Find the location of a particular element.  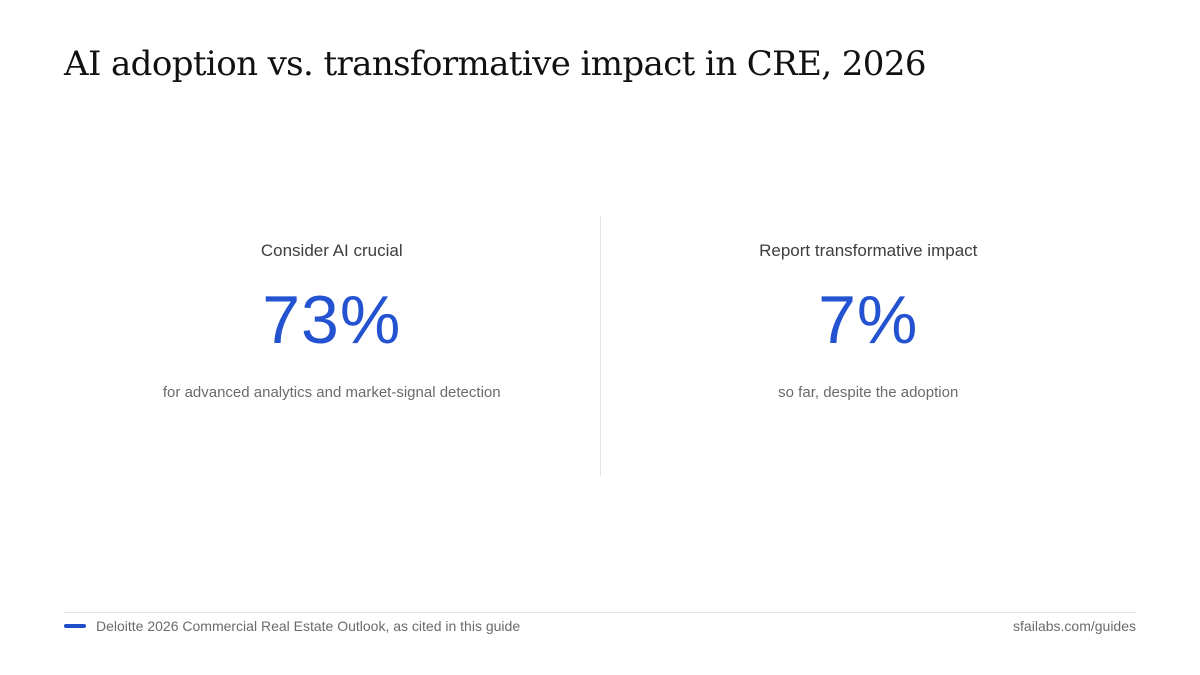

vertical-divider is located at coordinates (600, 346).